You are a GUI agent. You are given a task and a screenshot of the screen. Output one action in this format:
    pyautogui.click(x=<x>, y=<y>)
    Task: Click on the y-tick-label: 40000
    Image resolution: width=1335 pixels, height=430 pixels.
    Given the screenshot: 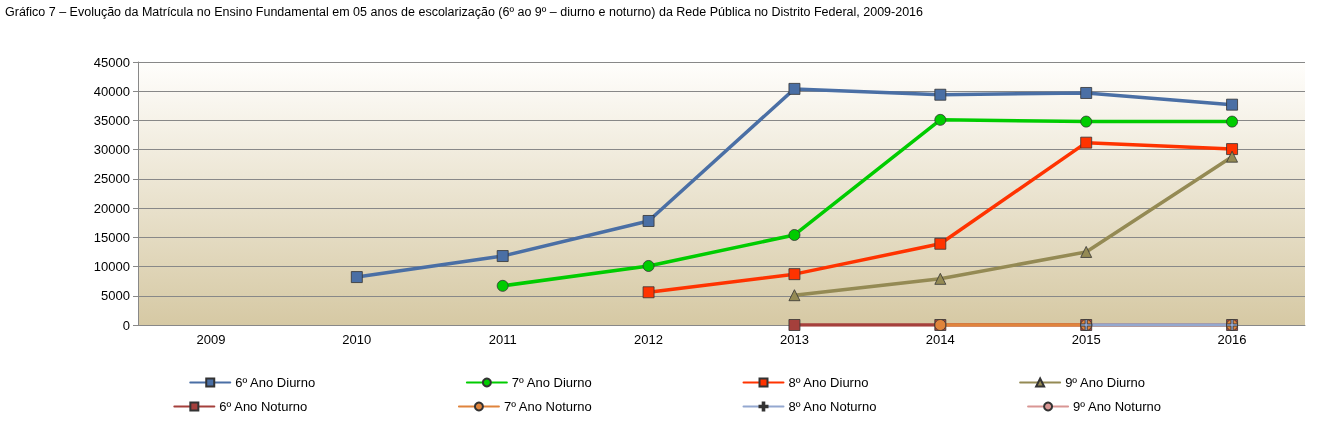 What is the action you would take?
    pyautogui.click(x=111, y=91)
    